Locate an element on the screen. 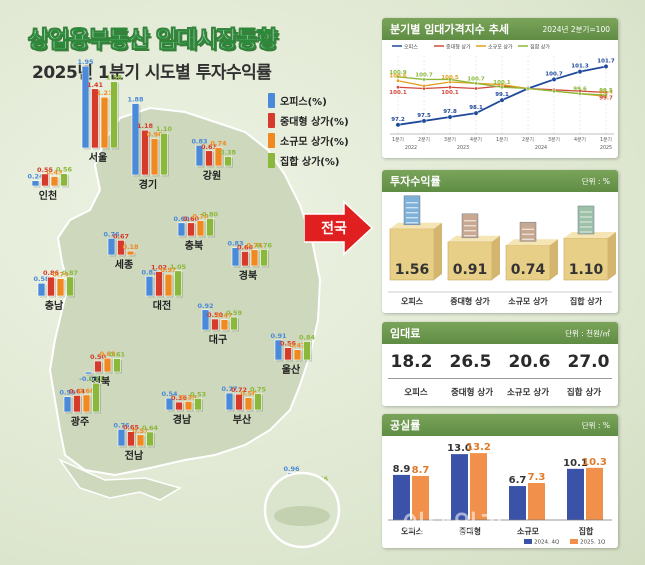 The width and height of the screenshot is (645, 565). vacancy-value: 13.0 is located at coordinates (459, 448).